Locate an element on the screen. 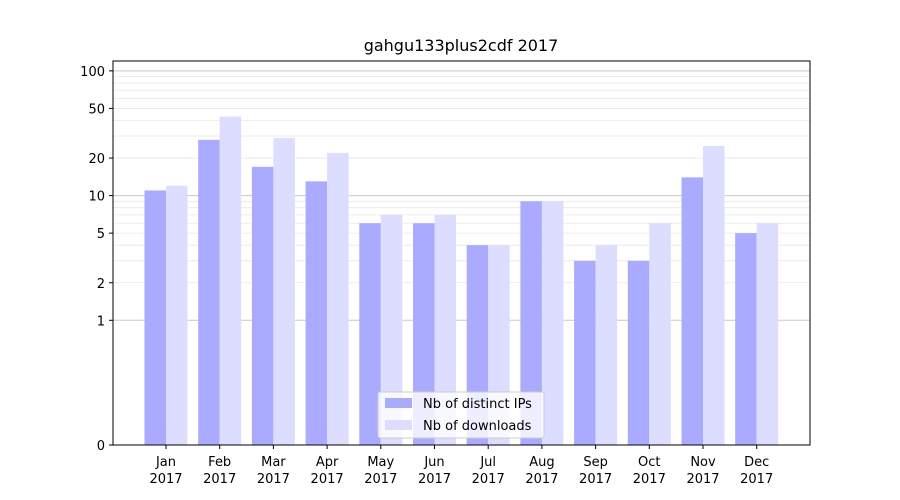 This screenshot has width=900, height=500. legend-label-distinct-ips: Nb of distinct IPs is located at coordinates (477, 404).